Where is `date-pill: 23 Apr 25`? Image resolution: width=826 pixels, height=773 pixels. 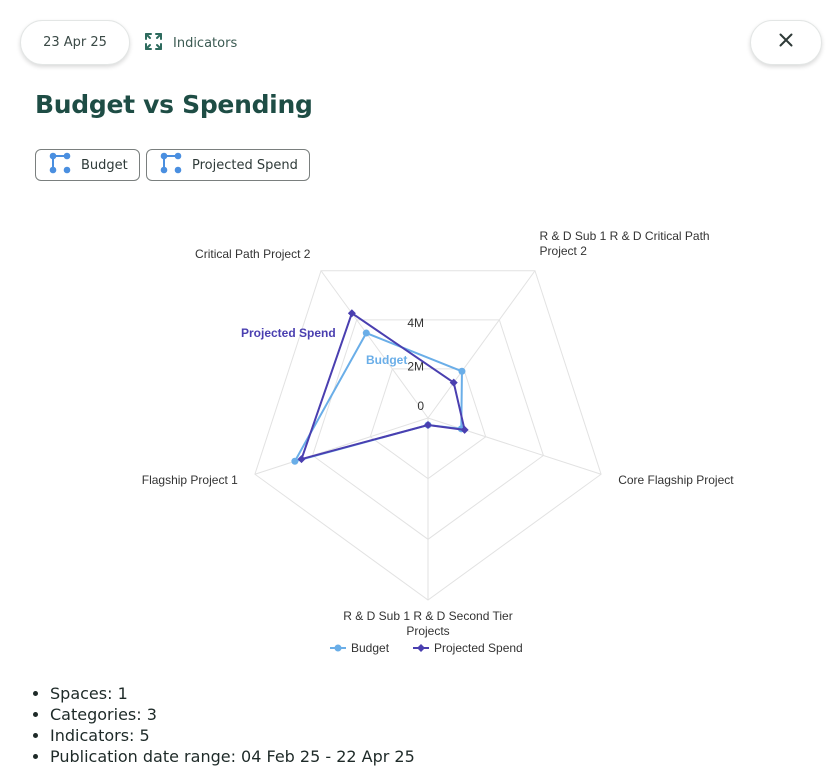
date-pill: 23 Apr 25 is located at coordinates (75, 42).